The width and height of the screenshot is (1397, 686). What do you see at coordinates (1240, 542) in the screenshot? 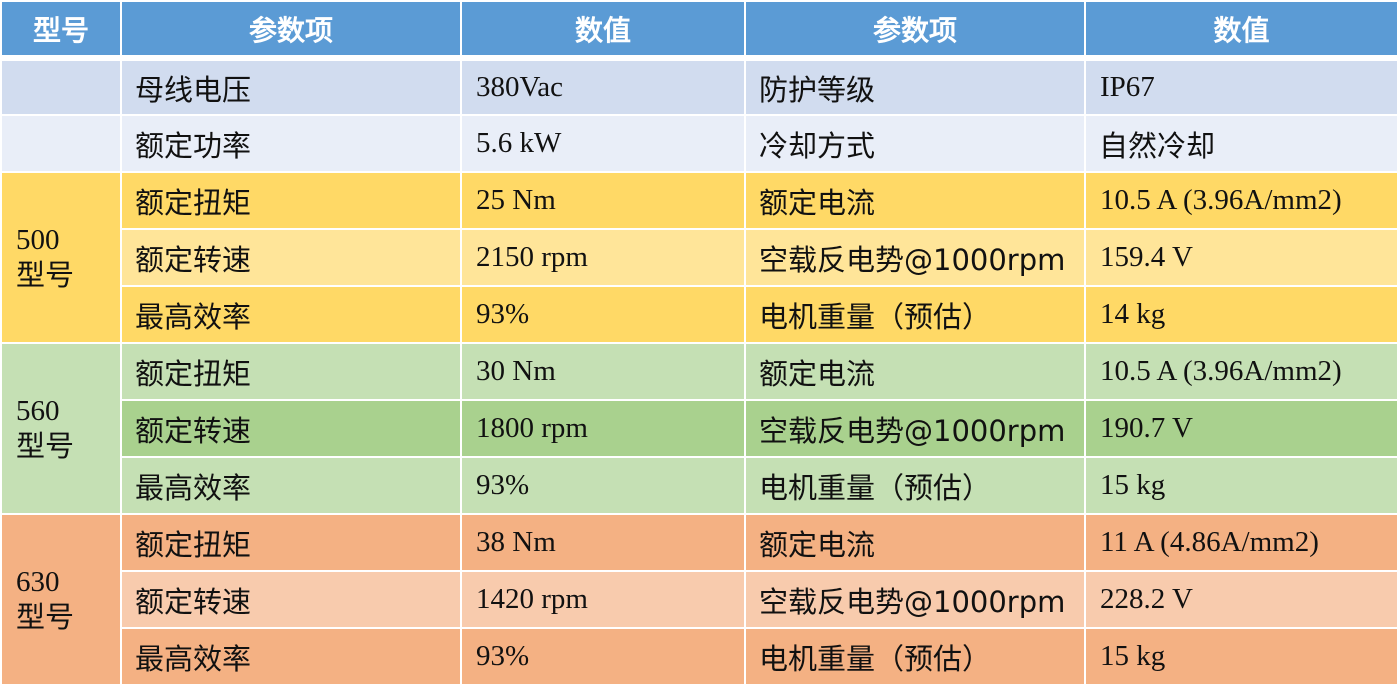
I see `value-cell: 11 A (4.86A/mm2)` at bounding box center [1240, 542].